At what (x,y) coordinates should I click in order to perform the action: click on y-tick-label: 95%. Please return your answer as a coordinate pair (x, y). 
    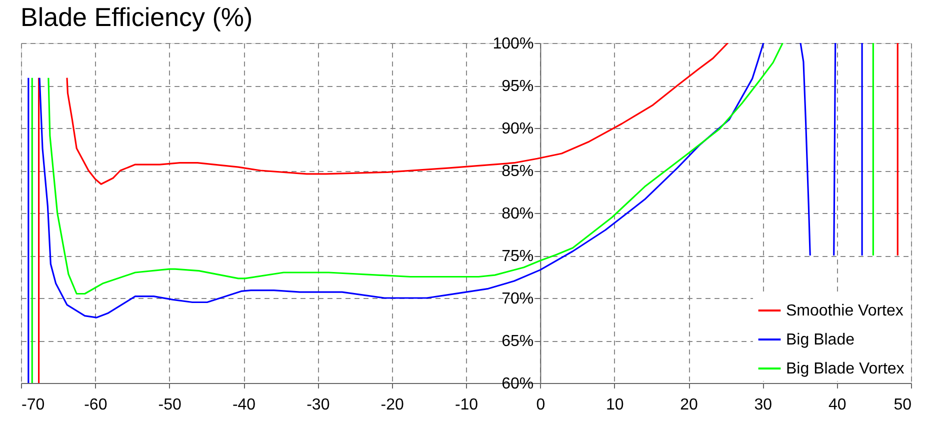
    Looking at the image, I should click on (518, 86).